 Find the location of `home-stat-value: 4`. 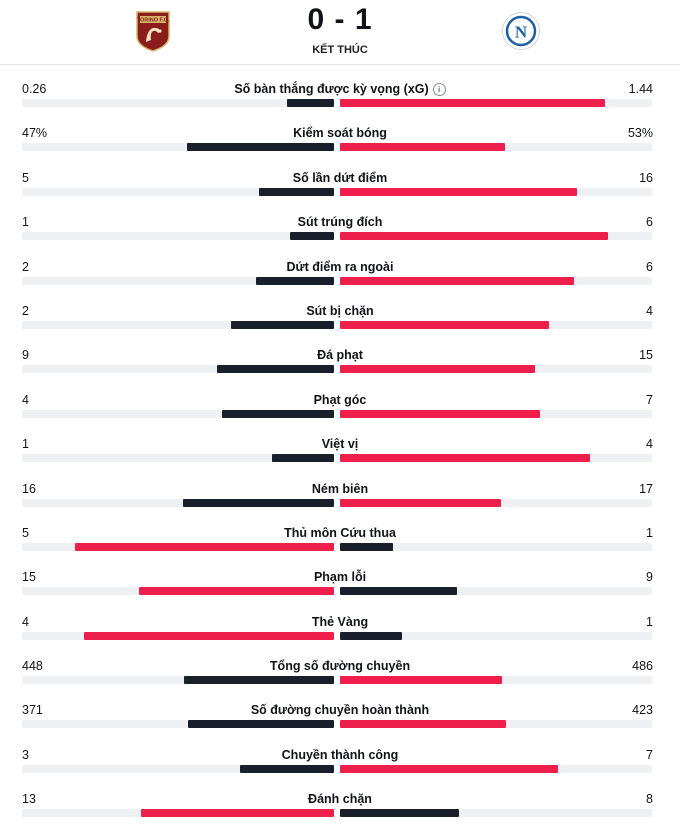

home-stat-value: 4 is located at coordinates (25, 399).